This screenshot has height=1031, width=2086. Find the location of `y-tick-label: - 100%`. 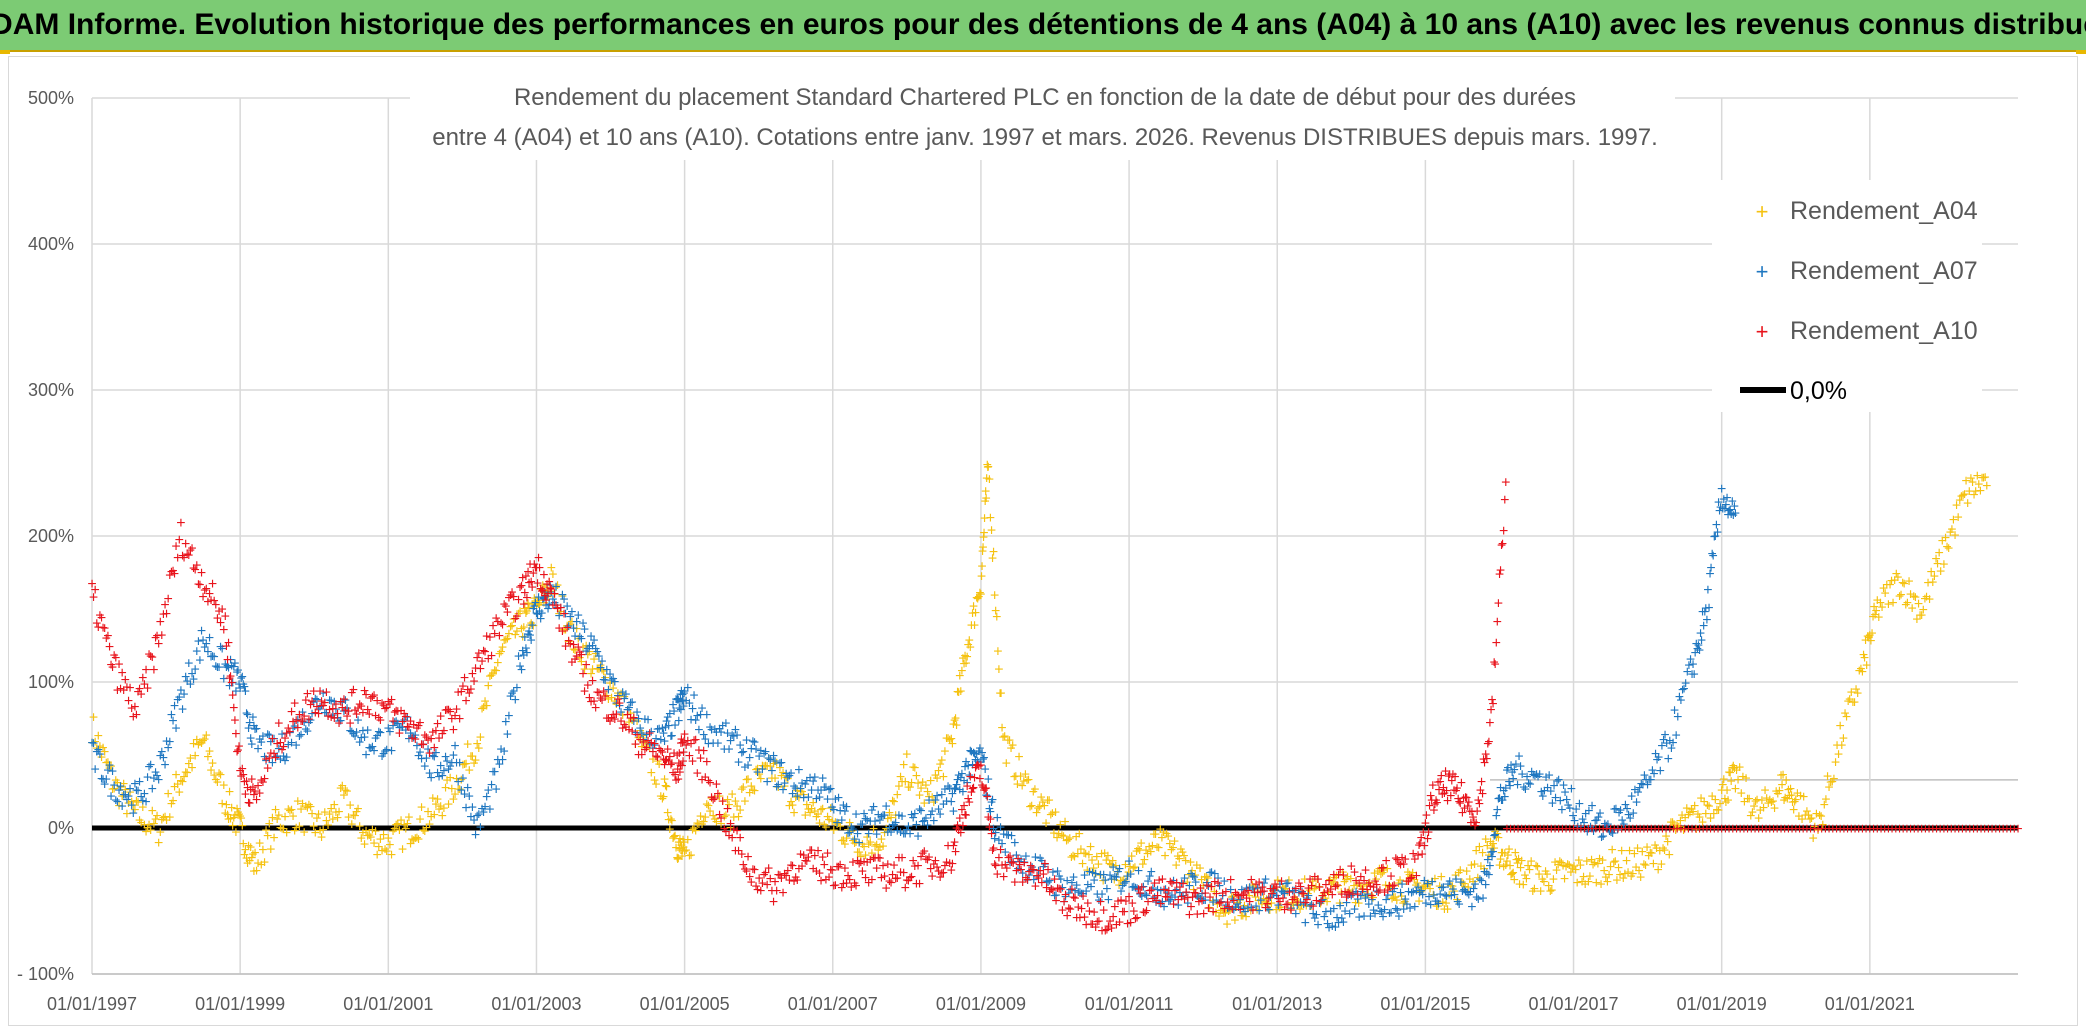

y-tick-label: - 100% is located at coordinates (45, 974).